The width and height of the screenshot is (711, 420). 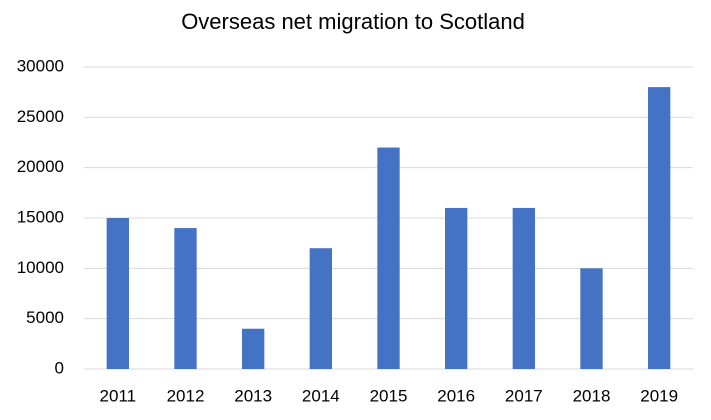 I want to click on y-tick-label: 0, so click(x=59, y=367).